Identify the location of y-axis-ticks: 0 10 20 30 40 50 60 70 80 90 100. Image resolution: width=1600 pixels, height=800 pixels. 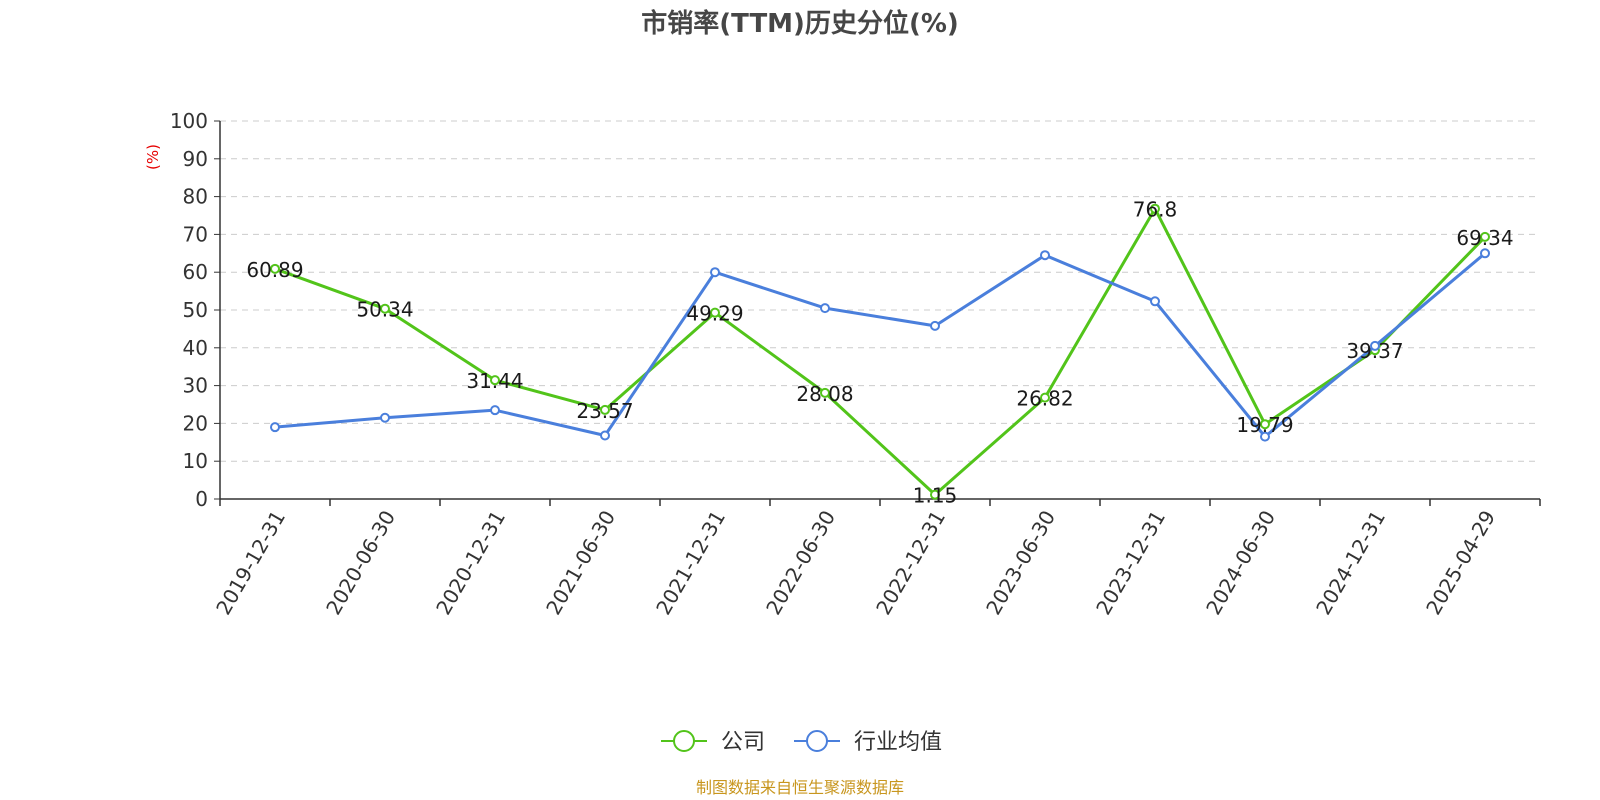
(195, 310).